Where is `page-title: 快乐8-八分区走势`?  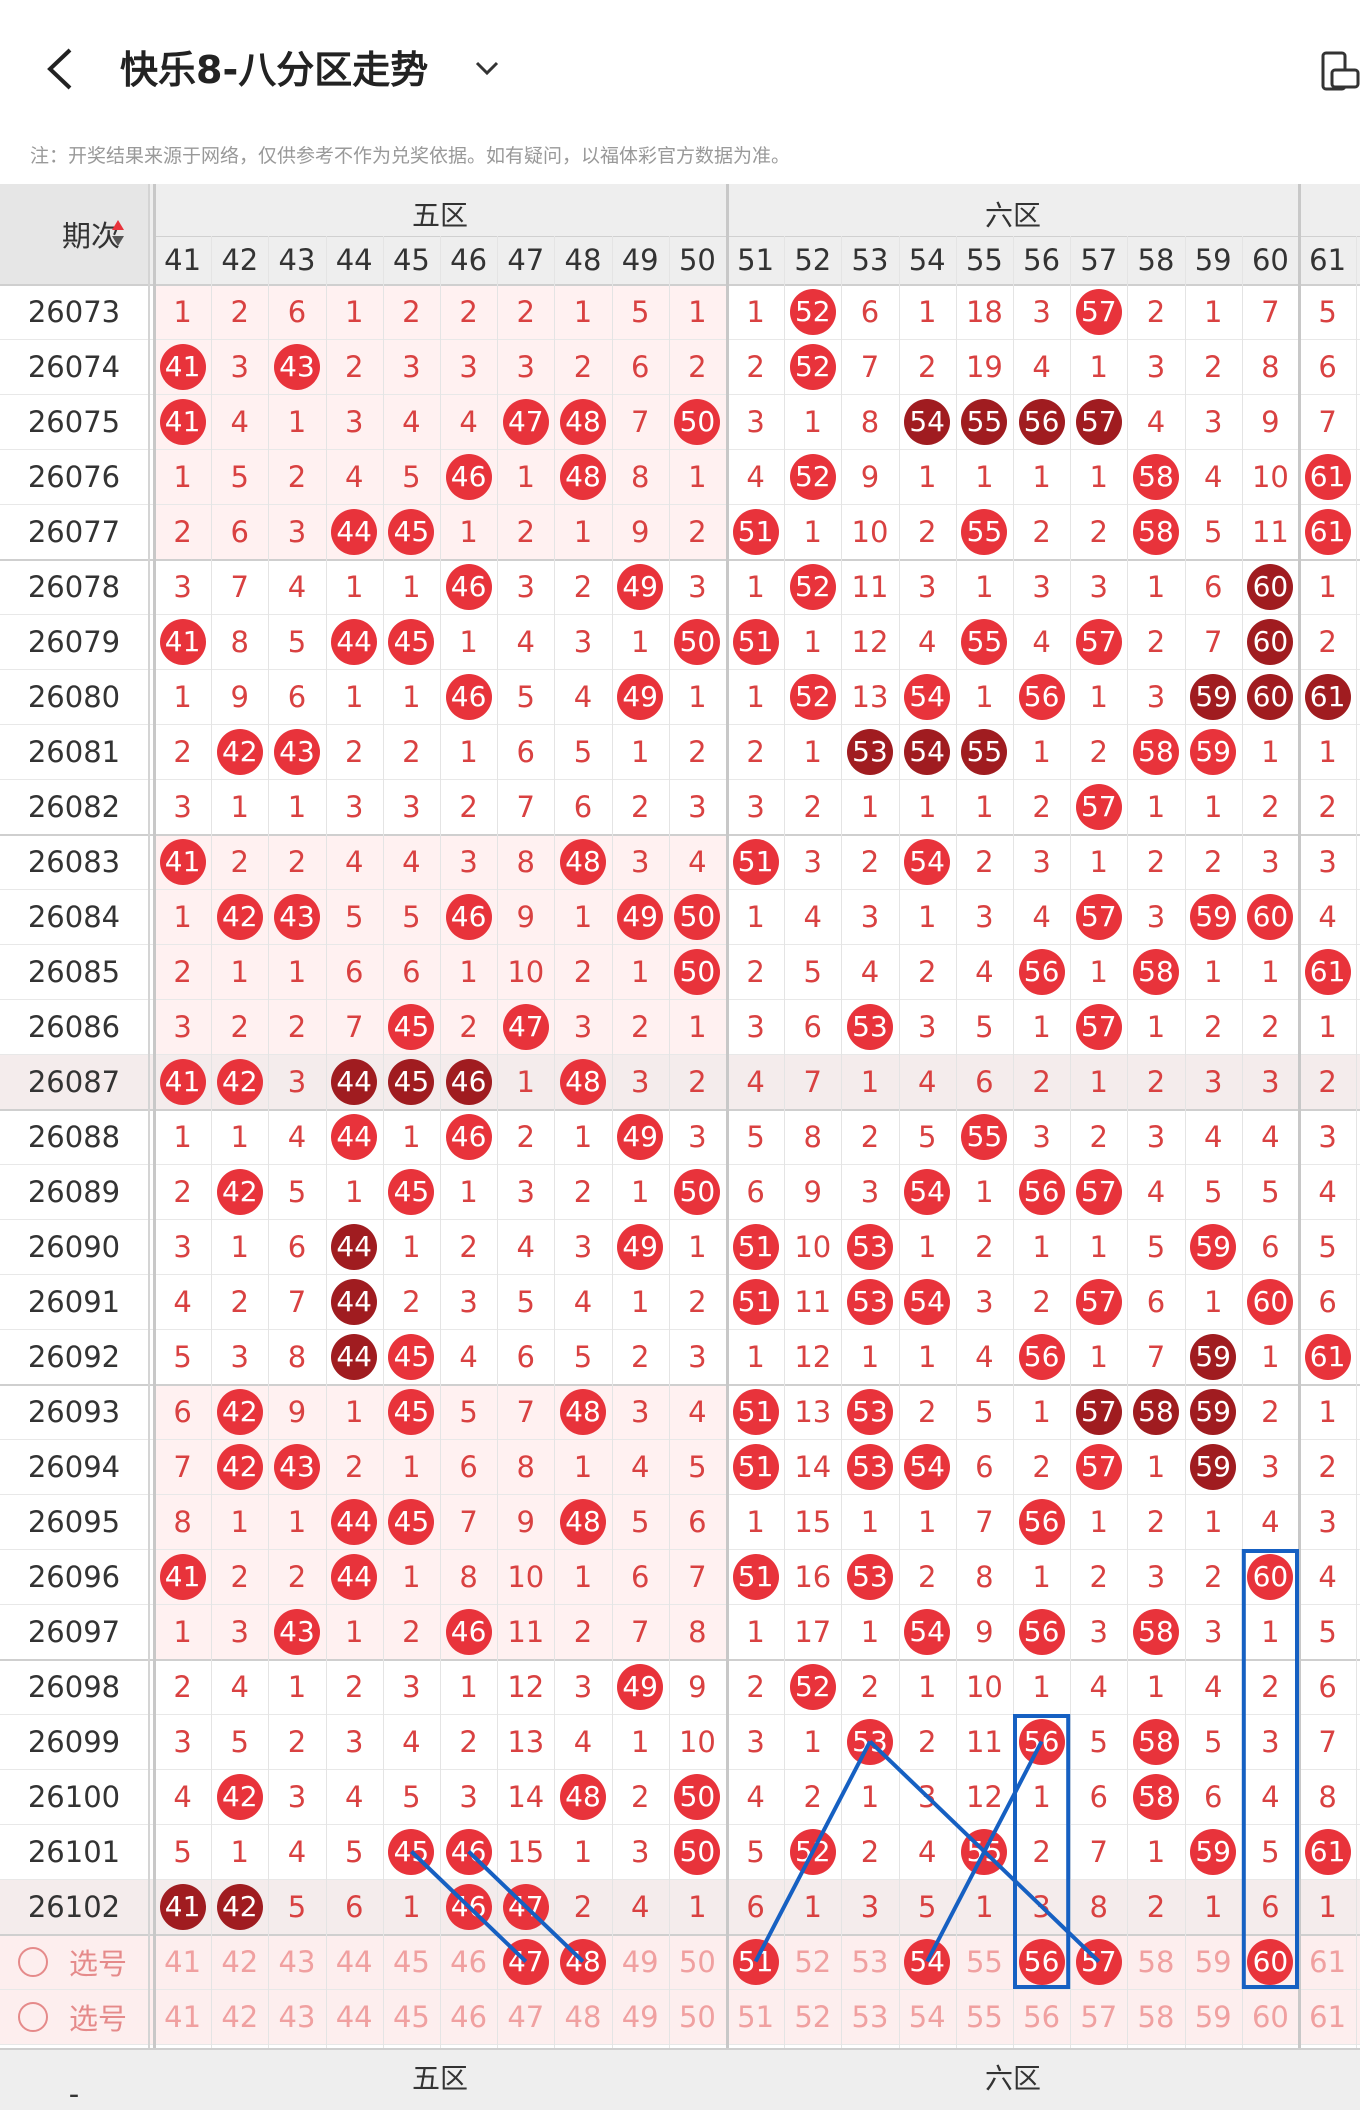
page-title: 快乐8-八分区走势 is located at coordinates (274, 70).